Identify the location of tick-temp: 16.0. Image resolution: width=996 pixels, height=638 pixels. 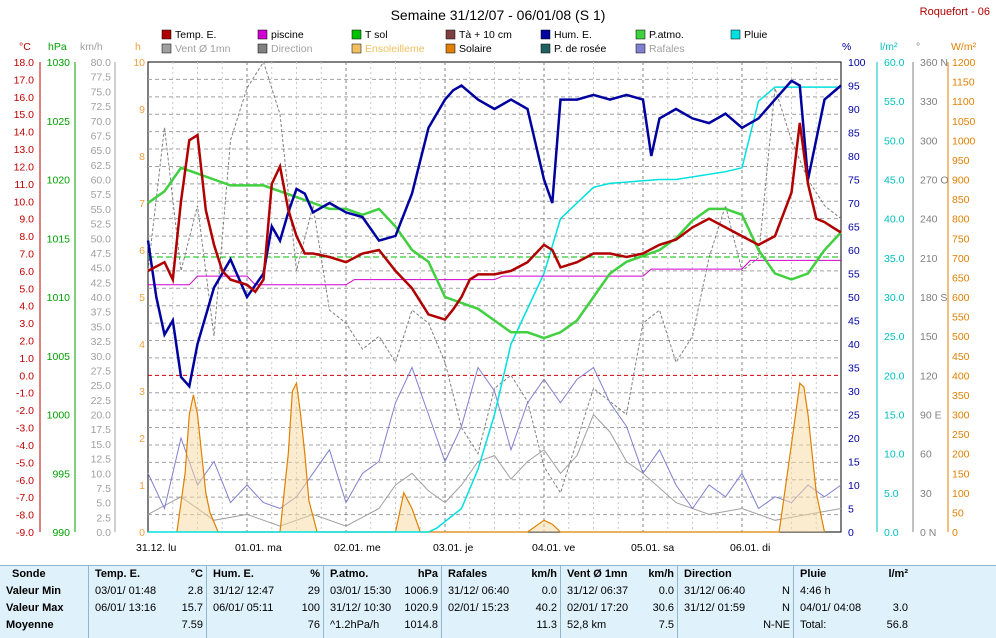
(24, 98).